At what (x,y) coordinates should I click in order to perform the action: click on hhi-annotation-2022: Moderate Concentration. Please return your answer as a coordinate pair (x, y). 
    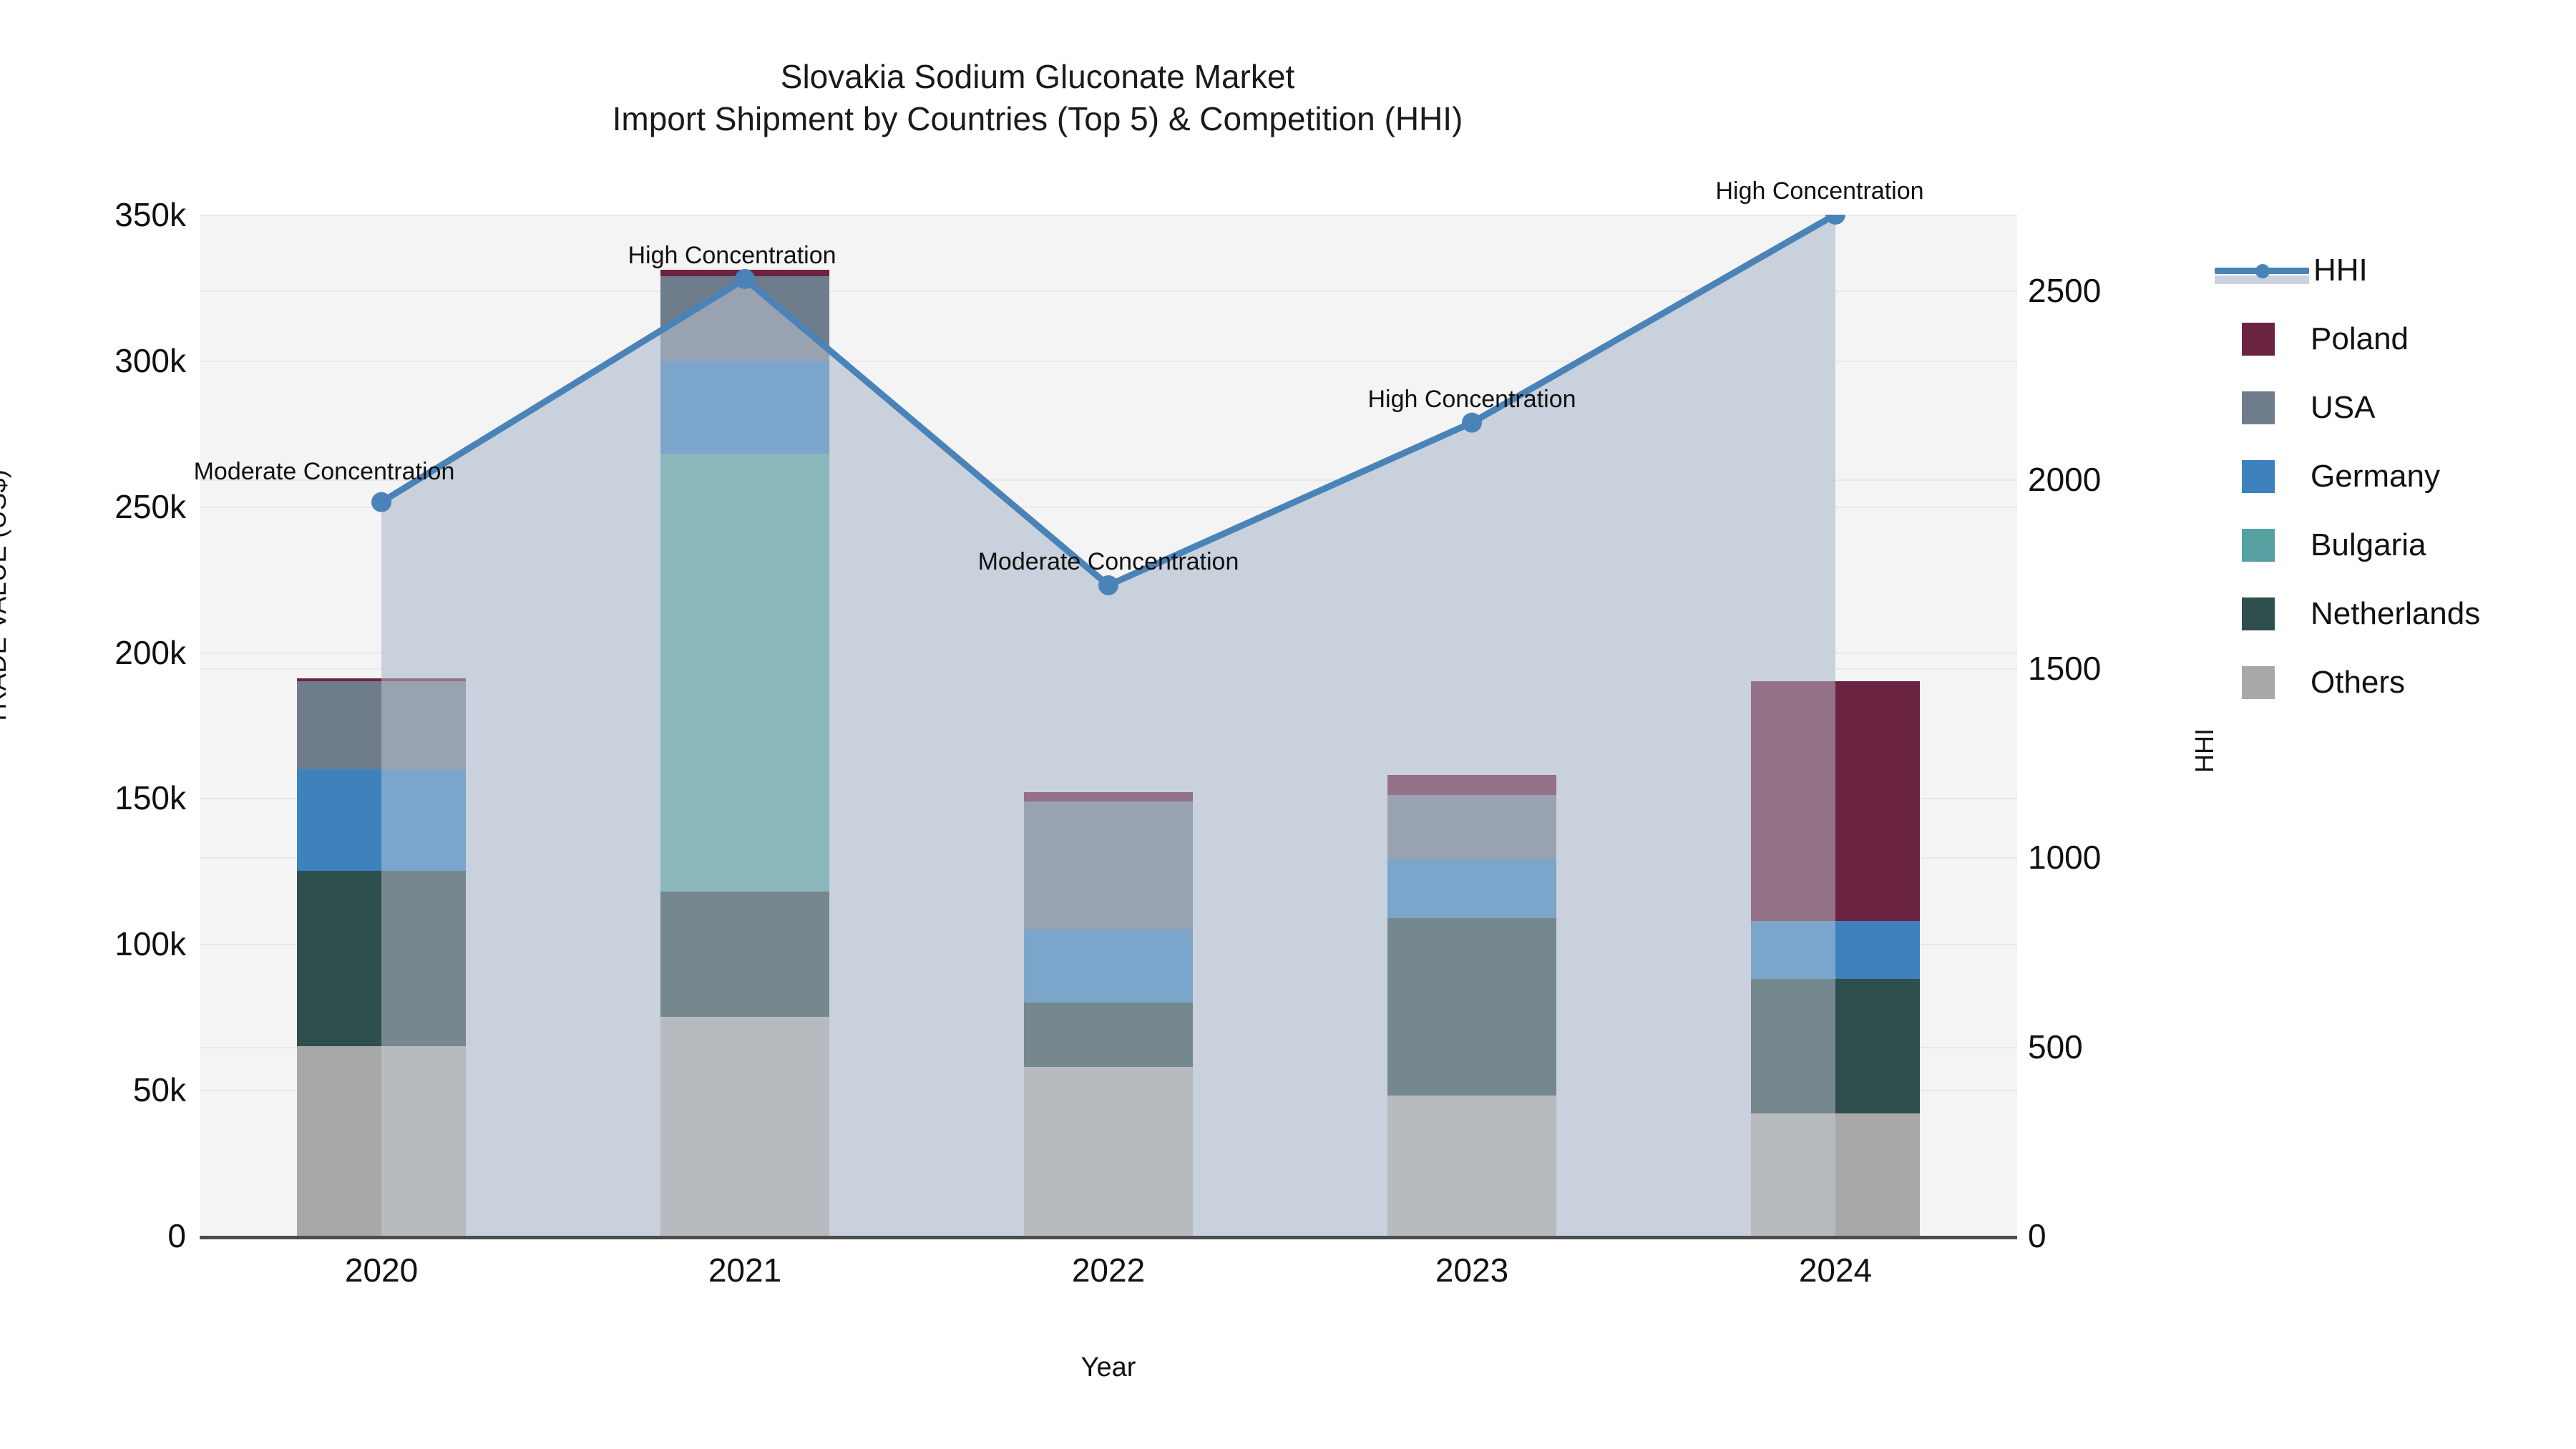
    Looking at the image, I should click on (1108, 561).